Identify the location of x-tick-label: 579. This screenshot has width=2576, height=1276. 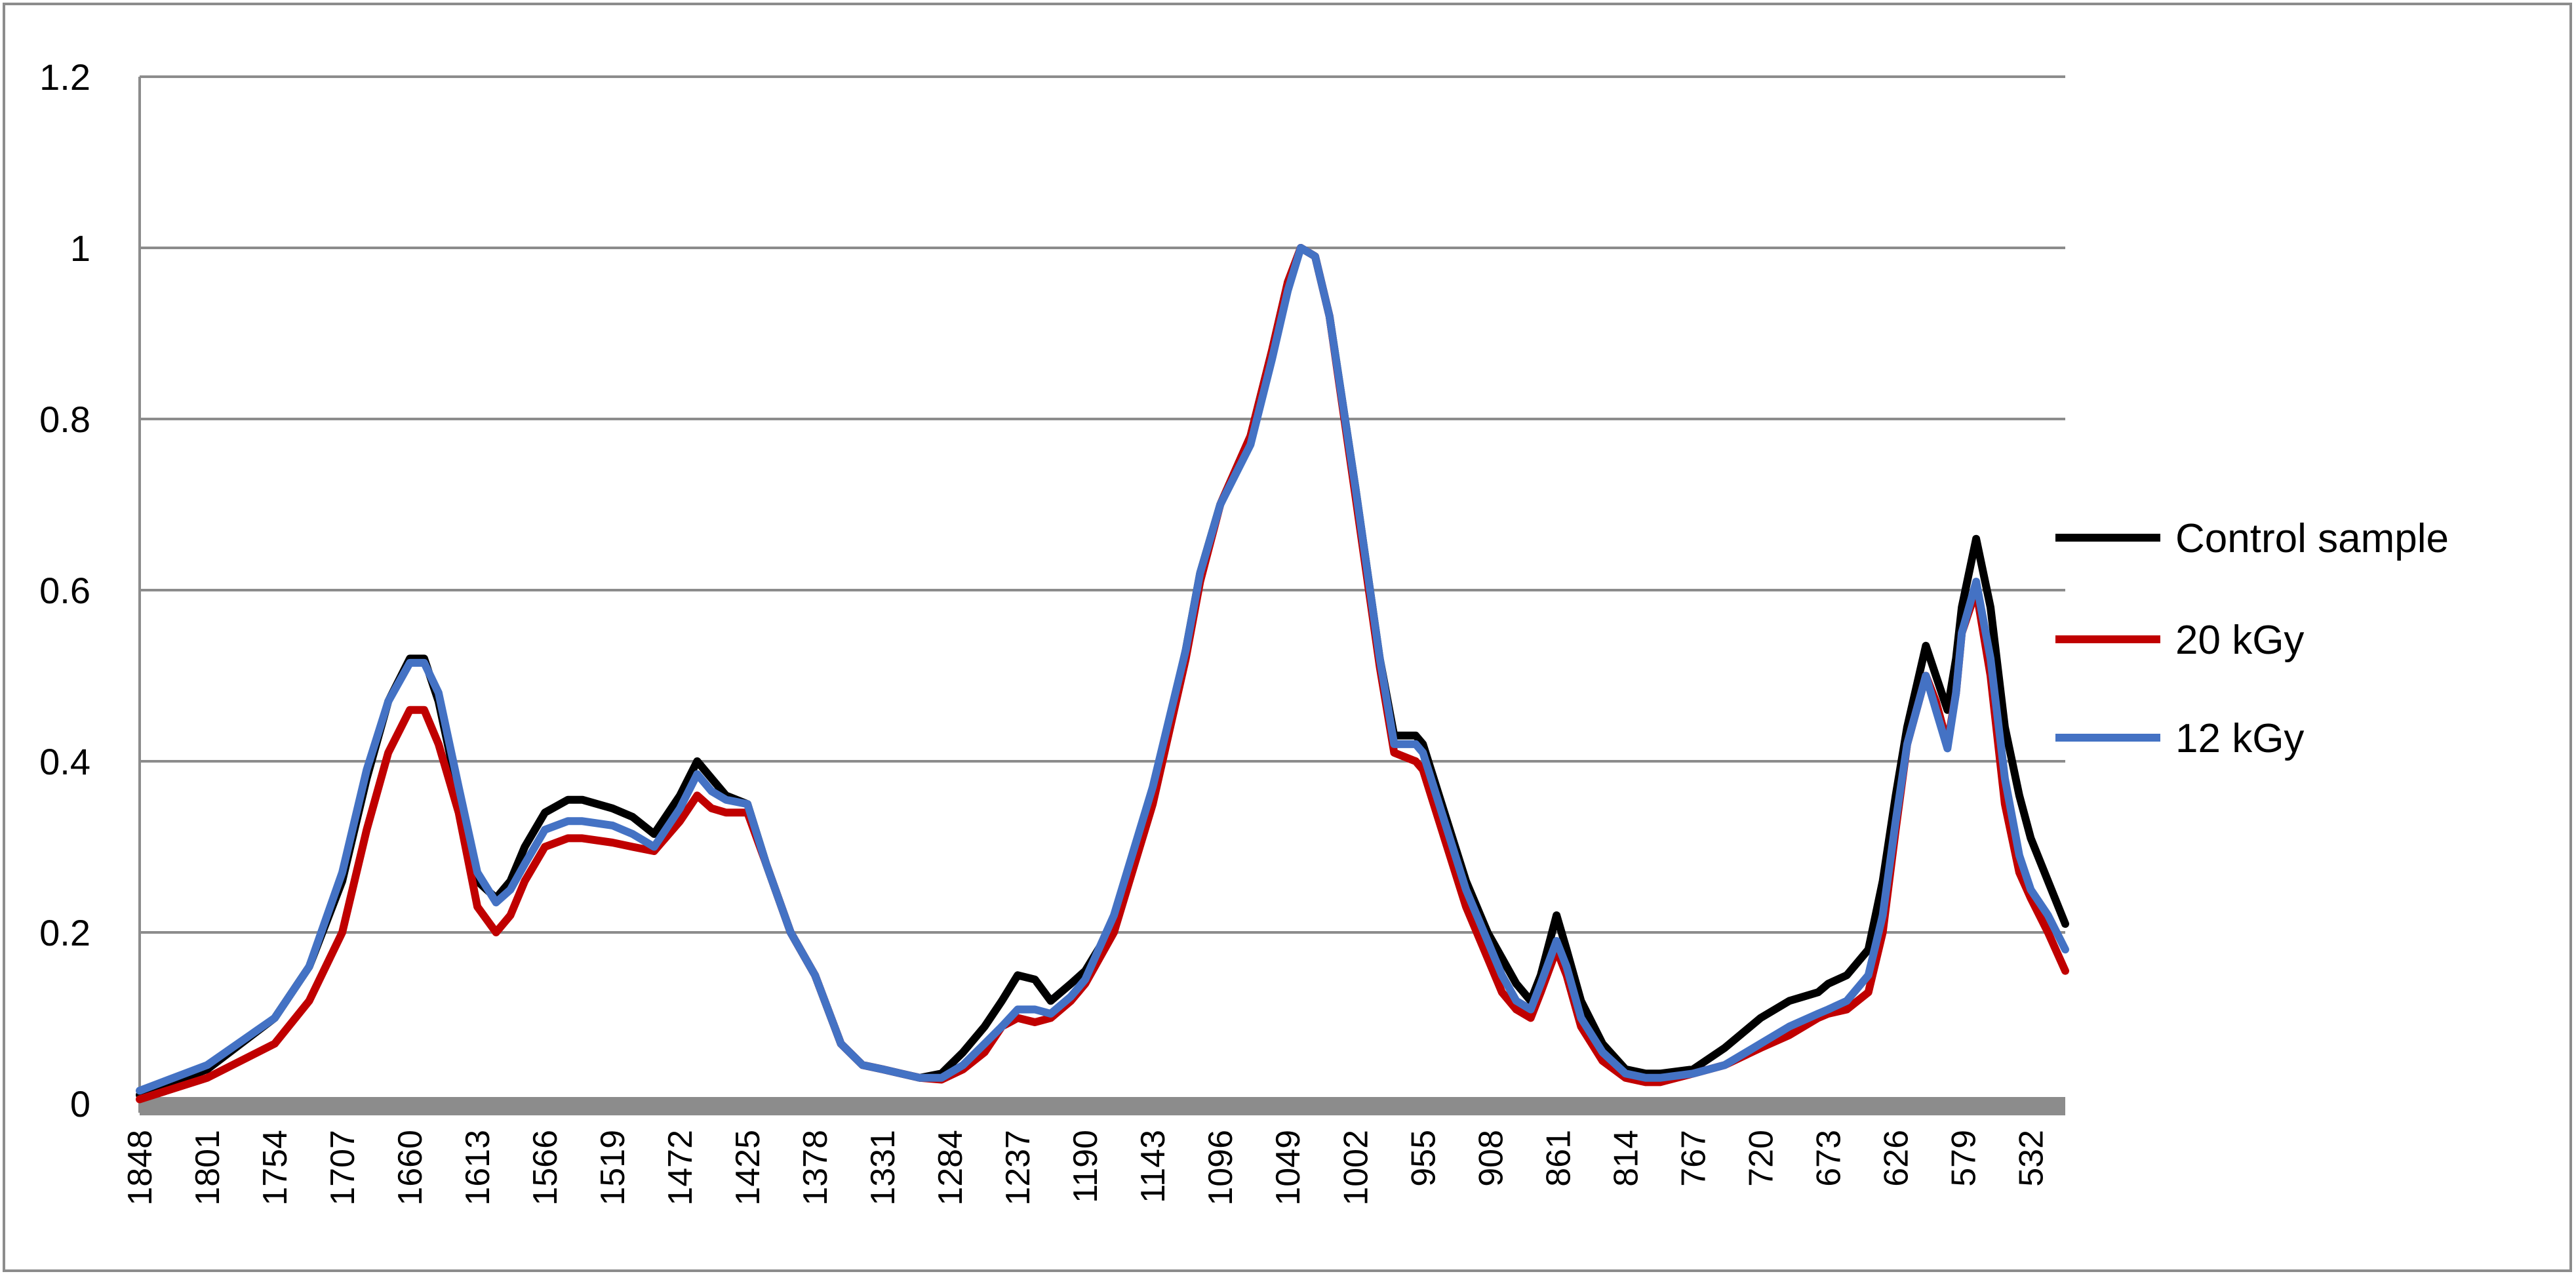
(1964, 1158).